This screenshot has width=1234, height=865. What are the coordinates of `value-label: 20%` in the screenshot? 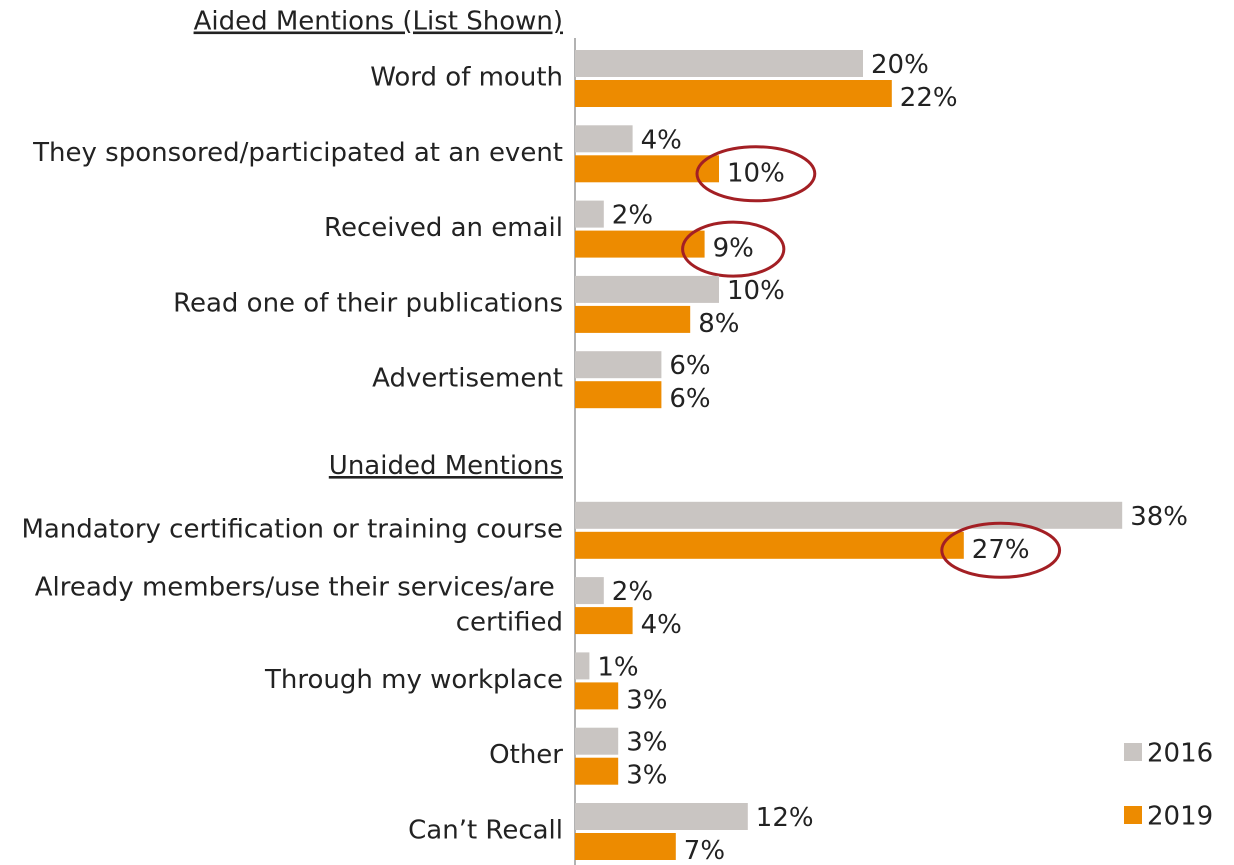 It's located at (900, 65).